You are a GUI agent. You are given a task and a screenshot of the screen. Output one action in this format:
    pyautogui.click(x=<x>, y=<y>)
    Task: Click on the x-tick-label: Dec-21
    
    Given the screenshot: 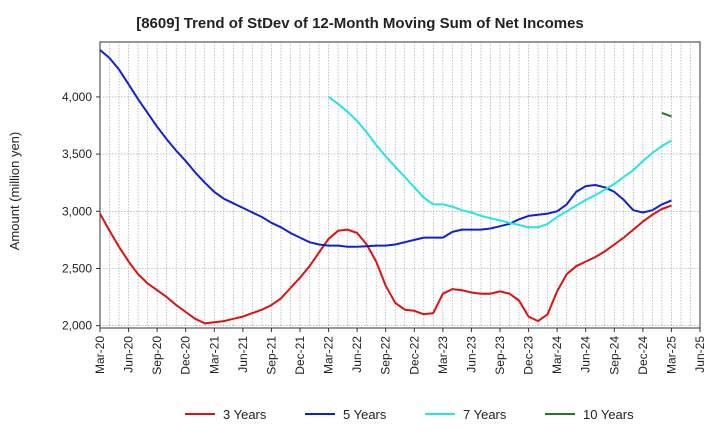 What is the action you would take?
    pyautogui.click(x=300, y=355)
    